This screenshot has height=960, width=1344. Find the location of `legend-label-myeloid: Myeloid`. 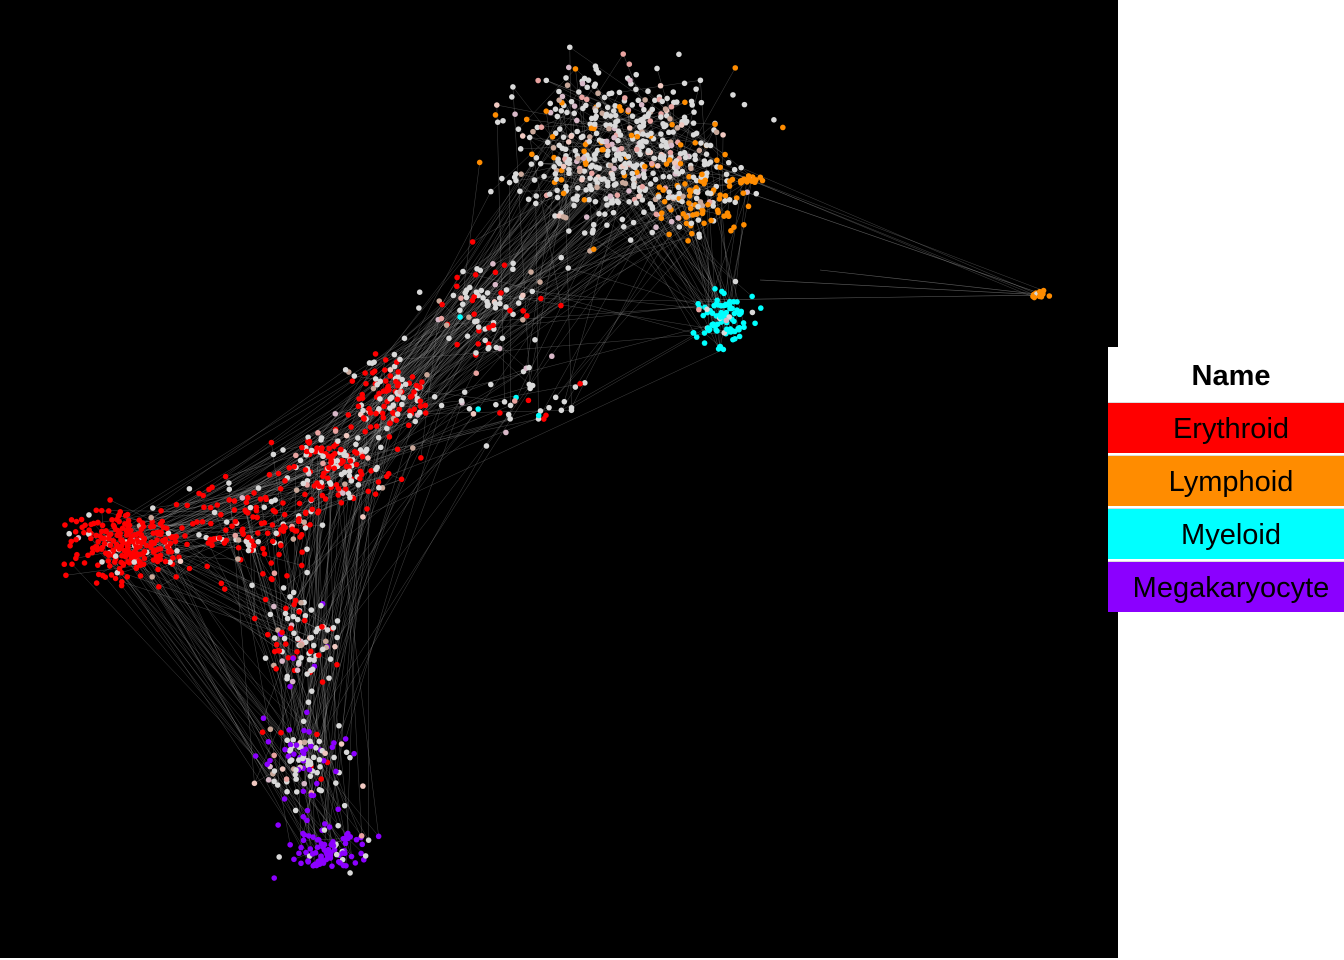

legend-label-myeloid: Myeloid is located at coordinates (1231, 535).